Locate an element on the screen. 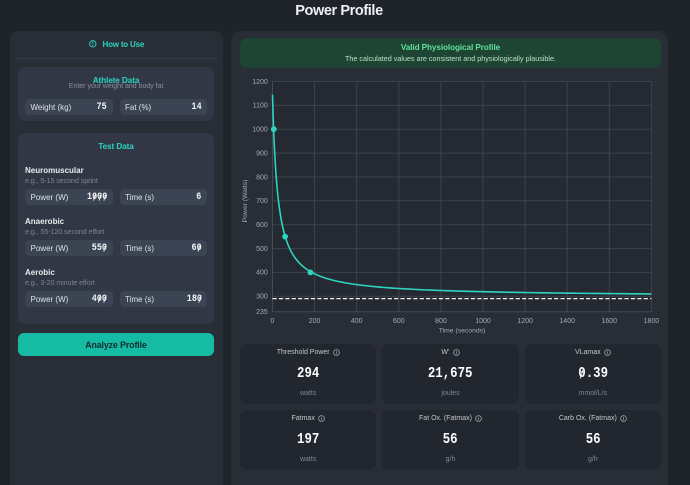 Image resolution: width=690 pixels, height=485 pixels. svg-text: 200 is located at coordinates (315, 320).